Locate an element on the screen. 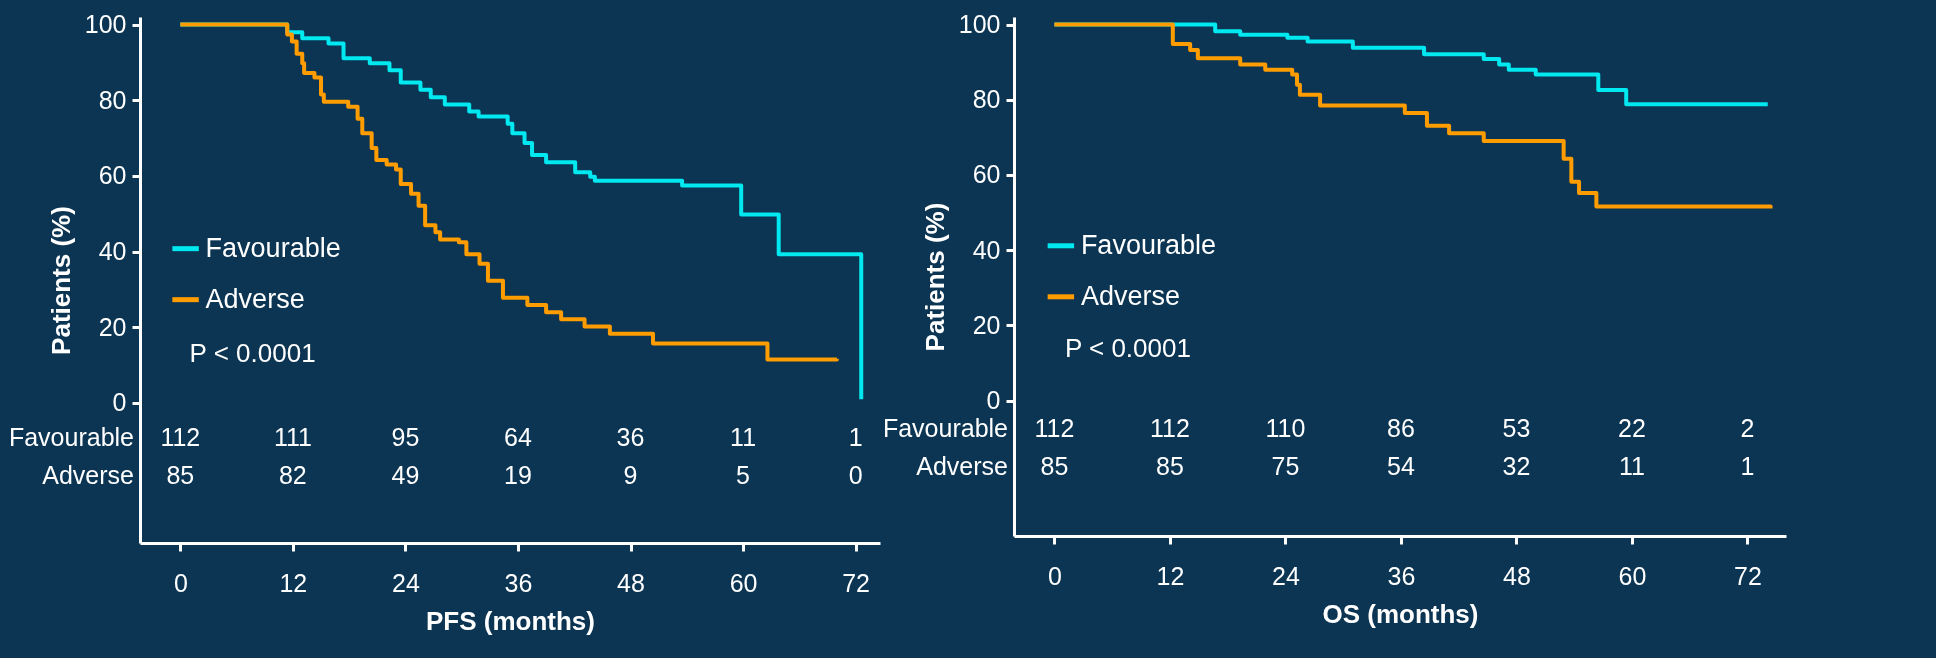  annotation: 82 is located at coordinates (292, 474).